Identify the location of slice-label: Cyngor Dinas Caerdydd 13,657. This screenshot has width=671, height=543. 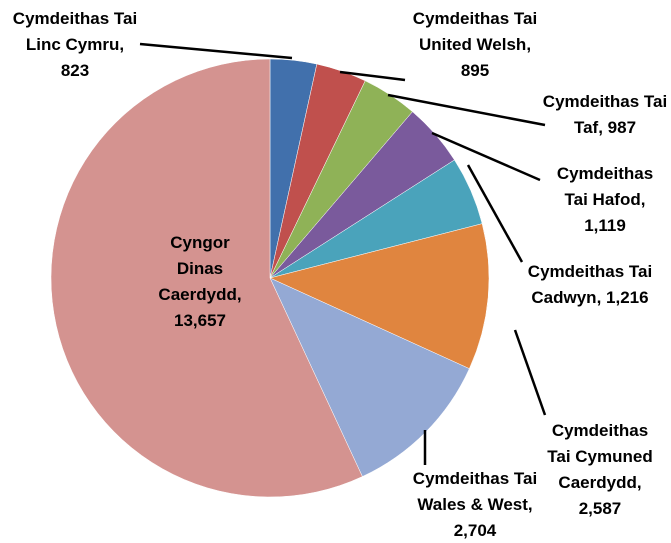
(200, 282).